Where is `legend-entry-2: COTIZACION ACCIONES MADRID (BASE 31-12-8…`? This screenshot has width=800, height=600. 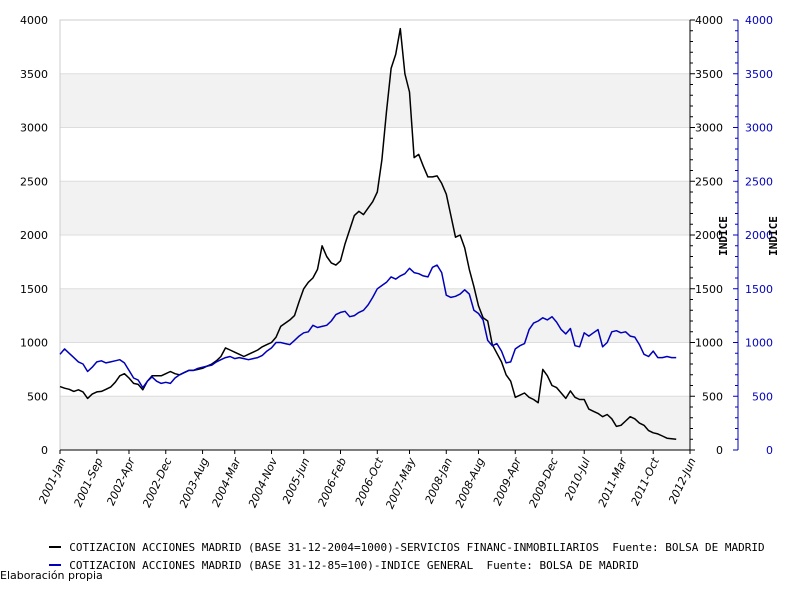 legend-entry-2: COTIZACION ACCIONES MADRID (BASE 31-12-8… is located at coordinates (337, 559).